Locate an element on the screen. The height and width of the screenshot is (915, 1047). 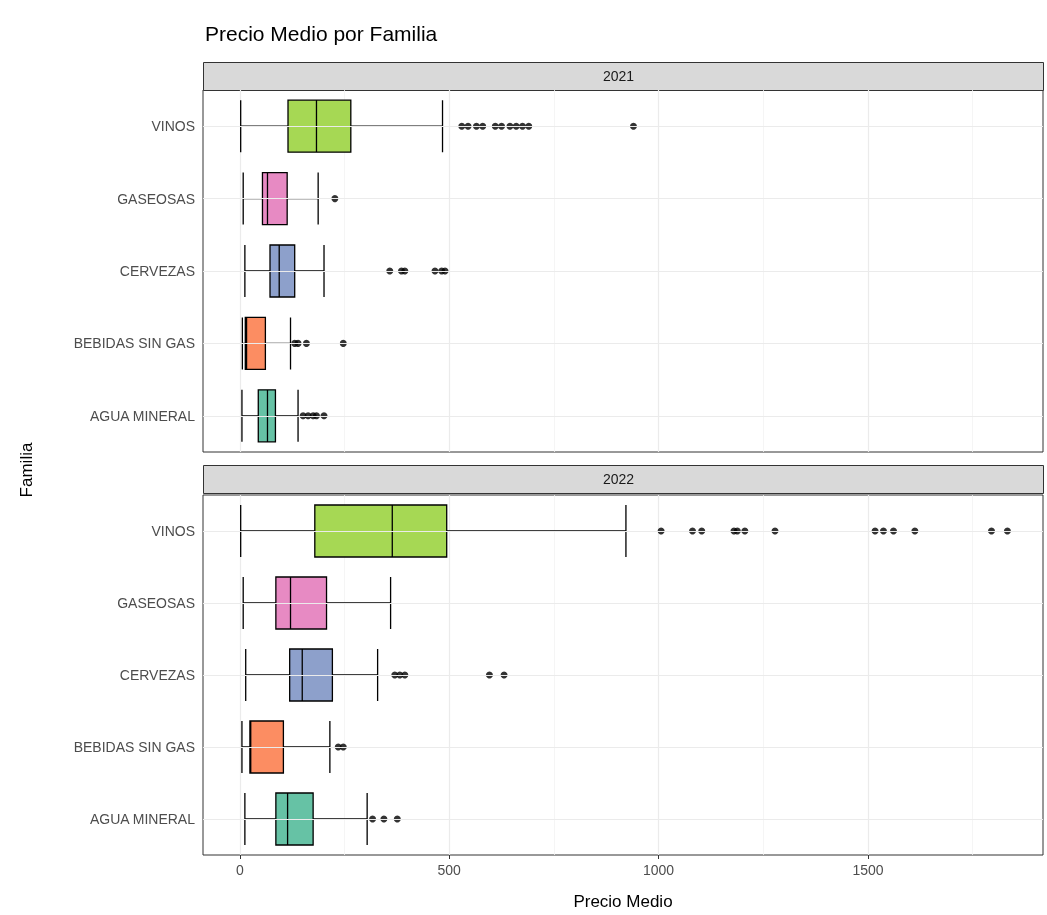
chart-title: Precio Medio por Familia is located at coordinates (321, 33).